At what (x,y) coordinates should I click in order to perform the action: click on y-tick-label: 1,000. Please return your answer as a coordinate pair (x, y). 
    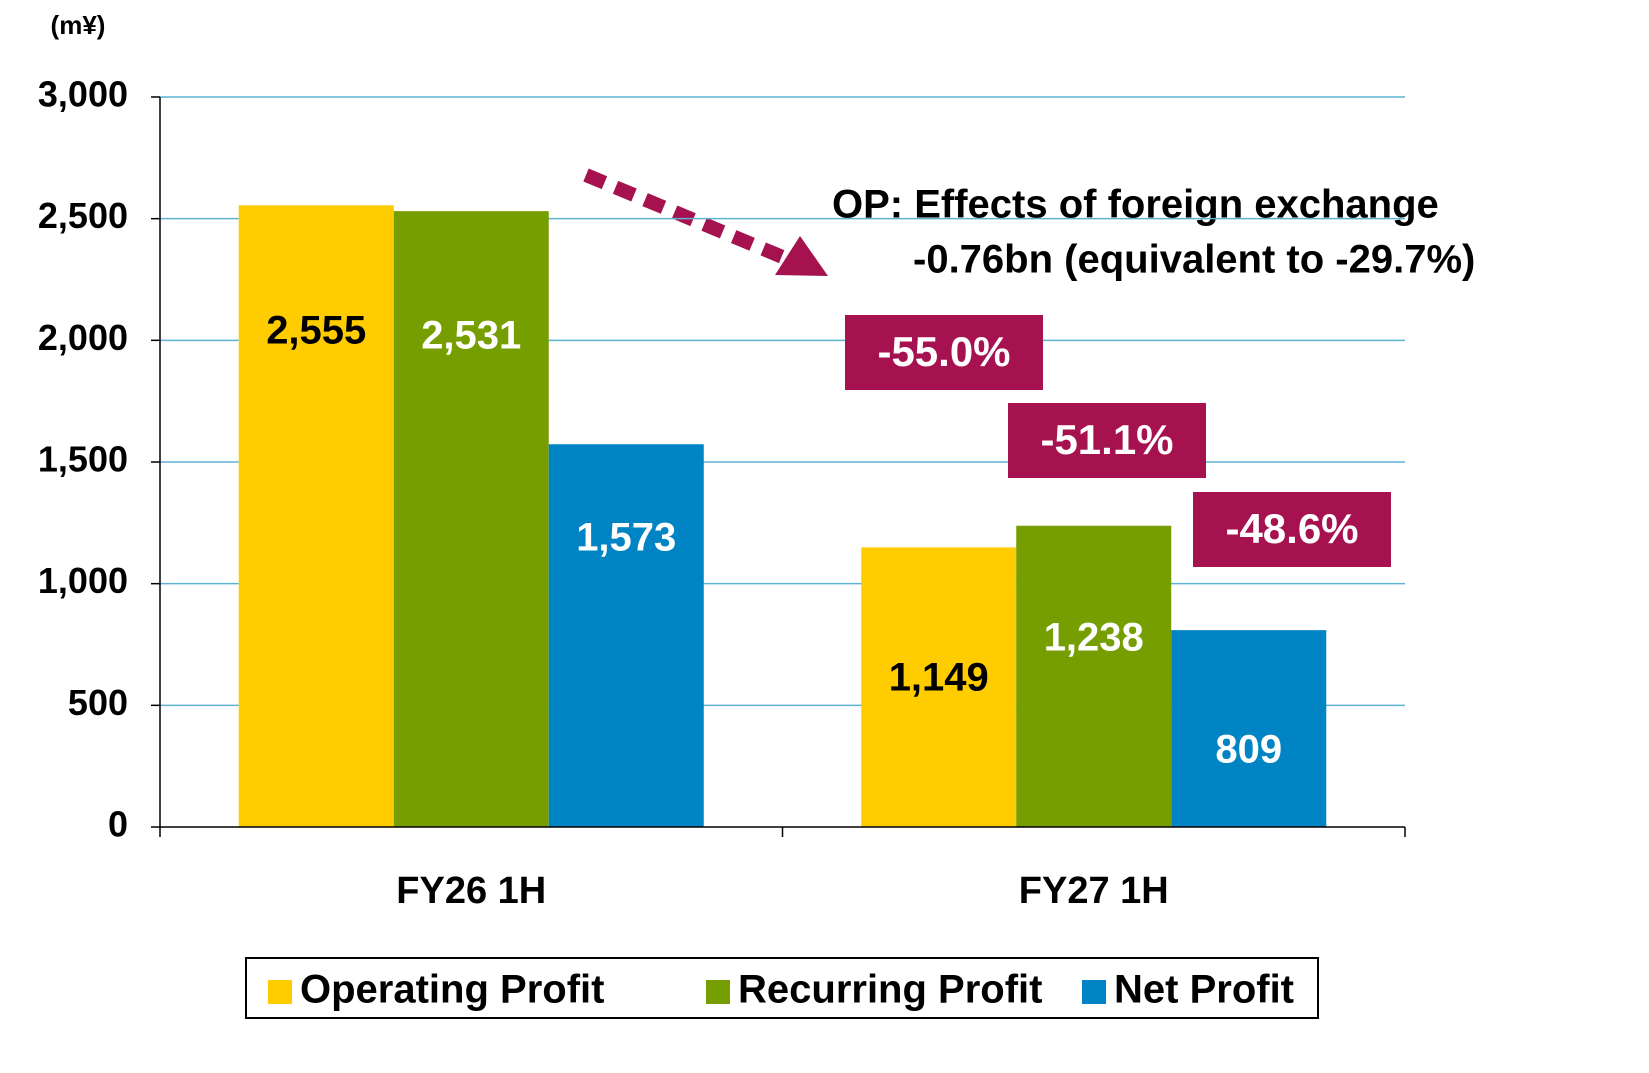
    Looking at the image, I should click on (83, 580).